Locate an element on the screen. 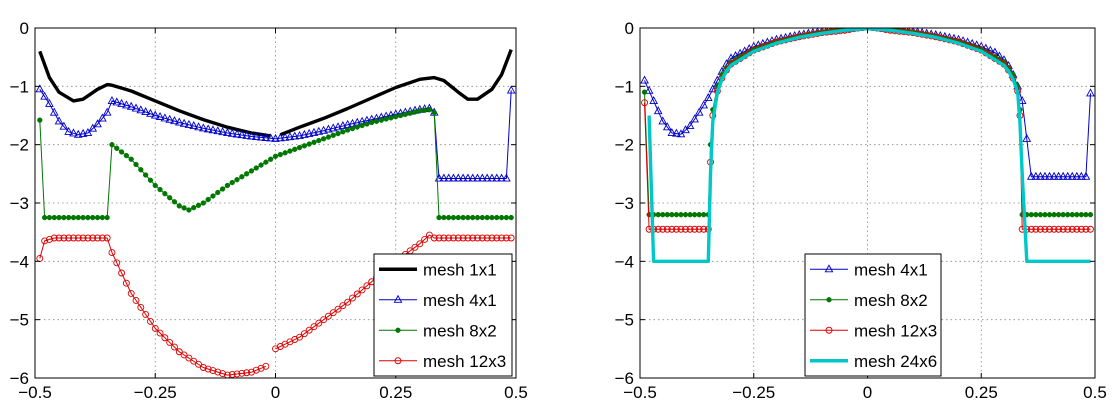 Image resolution: width=1112 pixels, height=417 pixels. y-tick-label: −3 is located at coordinates (19, 203).